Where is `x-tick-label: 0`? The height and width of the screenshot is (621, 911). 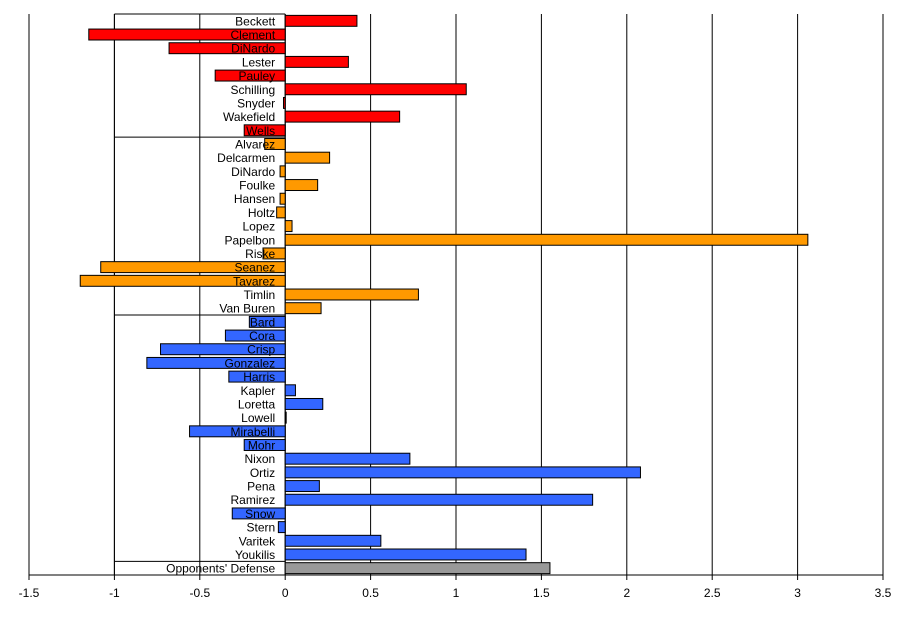
x-tick-label: 0 is located at coordinates (285, 593).